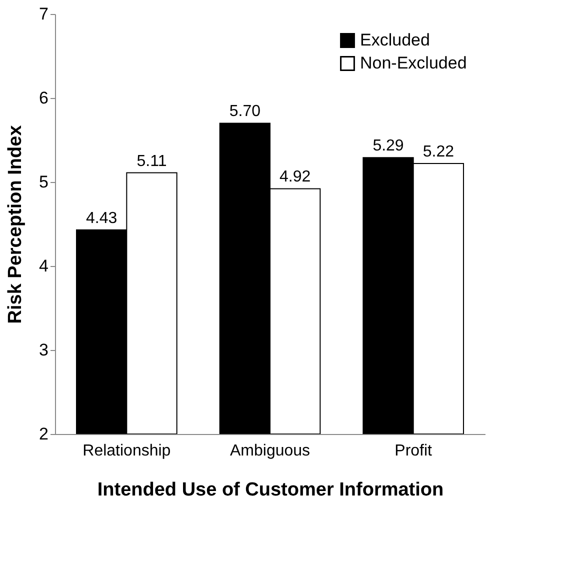  I want to click on legend-label: Excluded, so click(395, 40).